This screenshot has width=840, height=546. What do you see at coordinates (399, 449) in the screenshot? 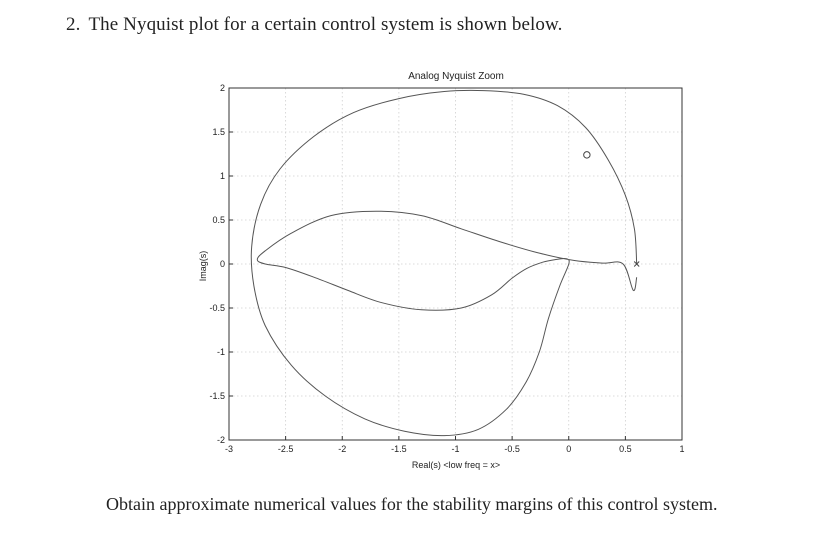
I see `x-tick-label: -1.5` at bounding box center [399, 449].